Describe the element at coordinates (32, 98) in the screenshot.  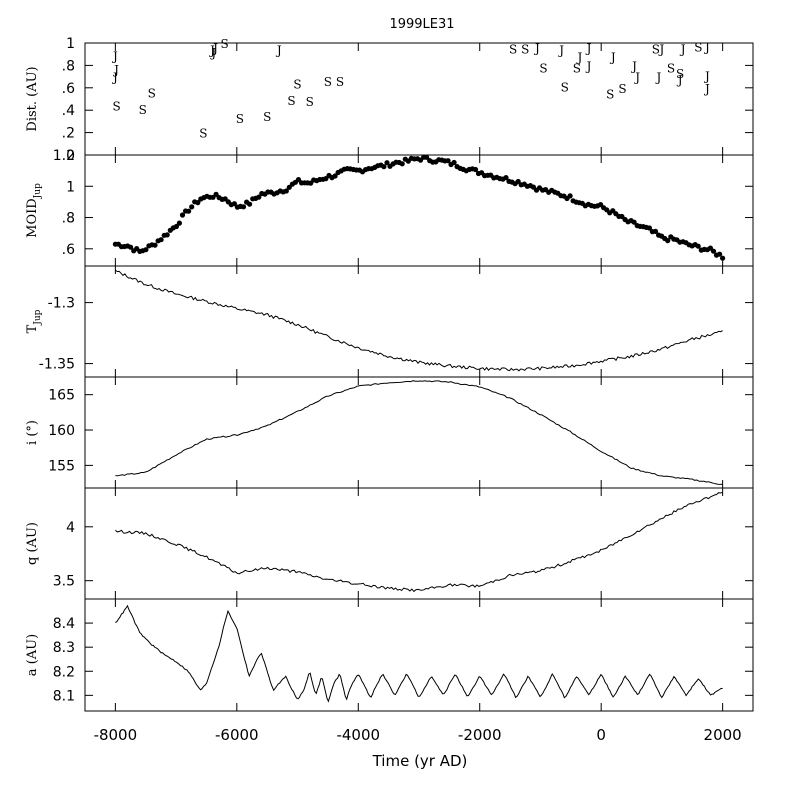
I see `y-axis-label: Dist. (AU)` at that location.